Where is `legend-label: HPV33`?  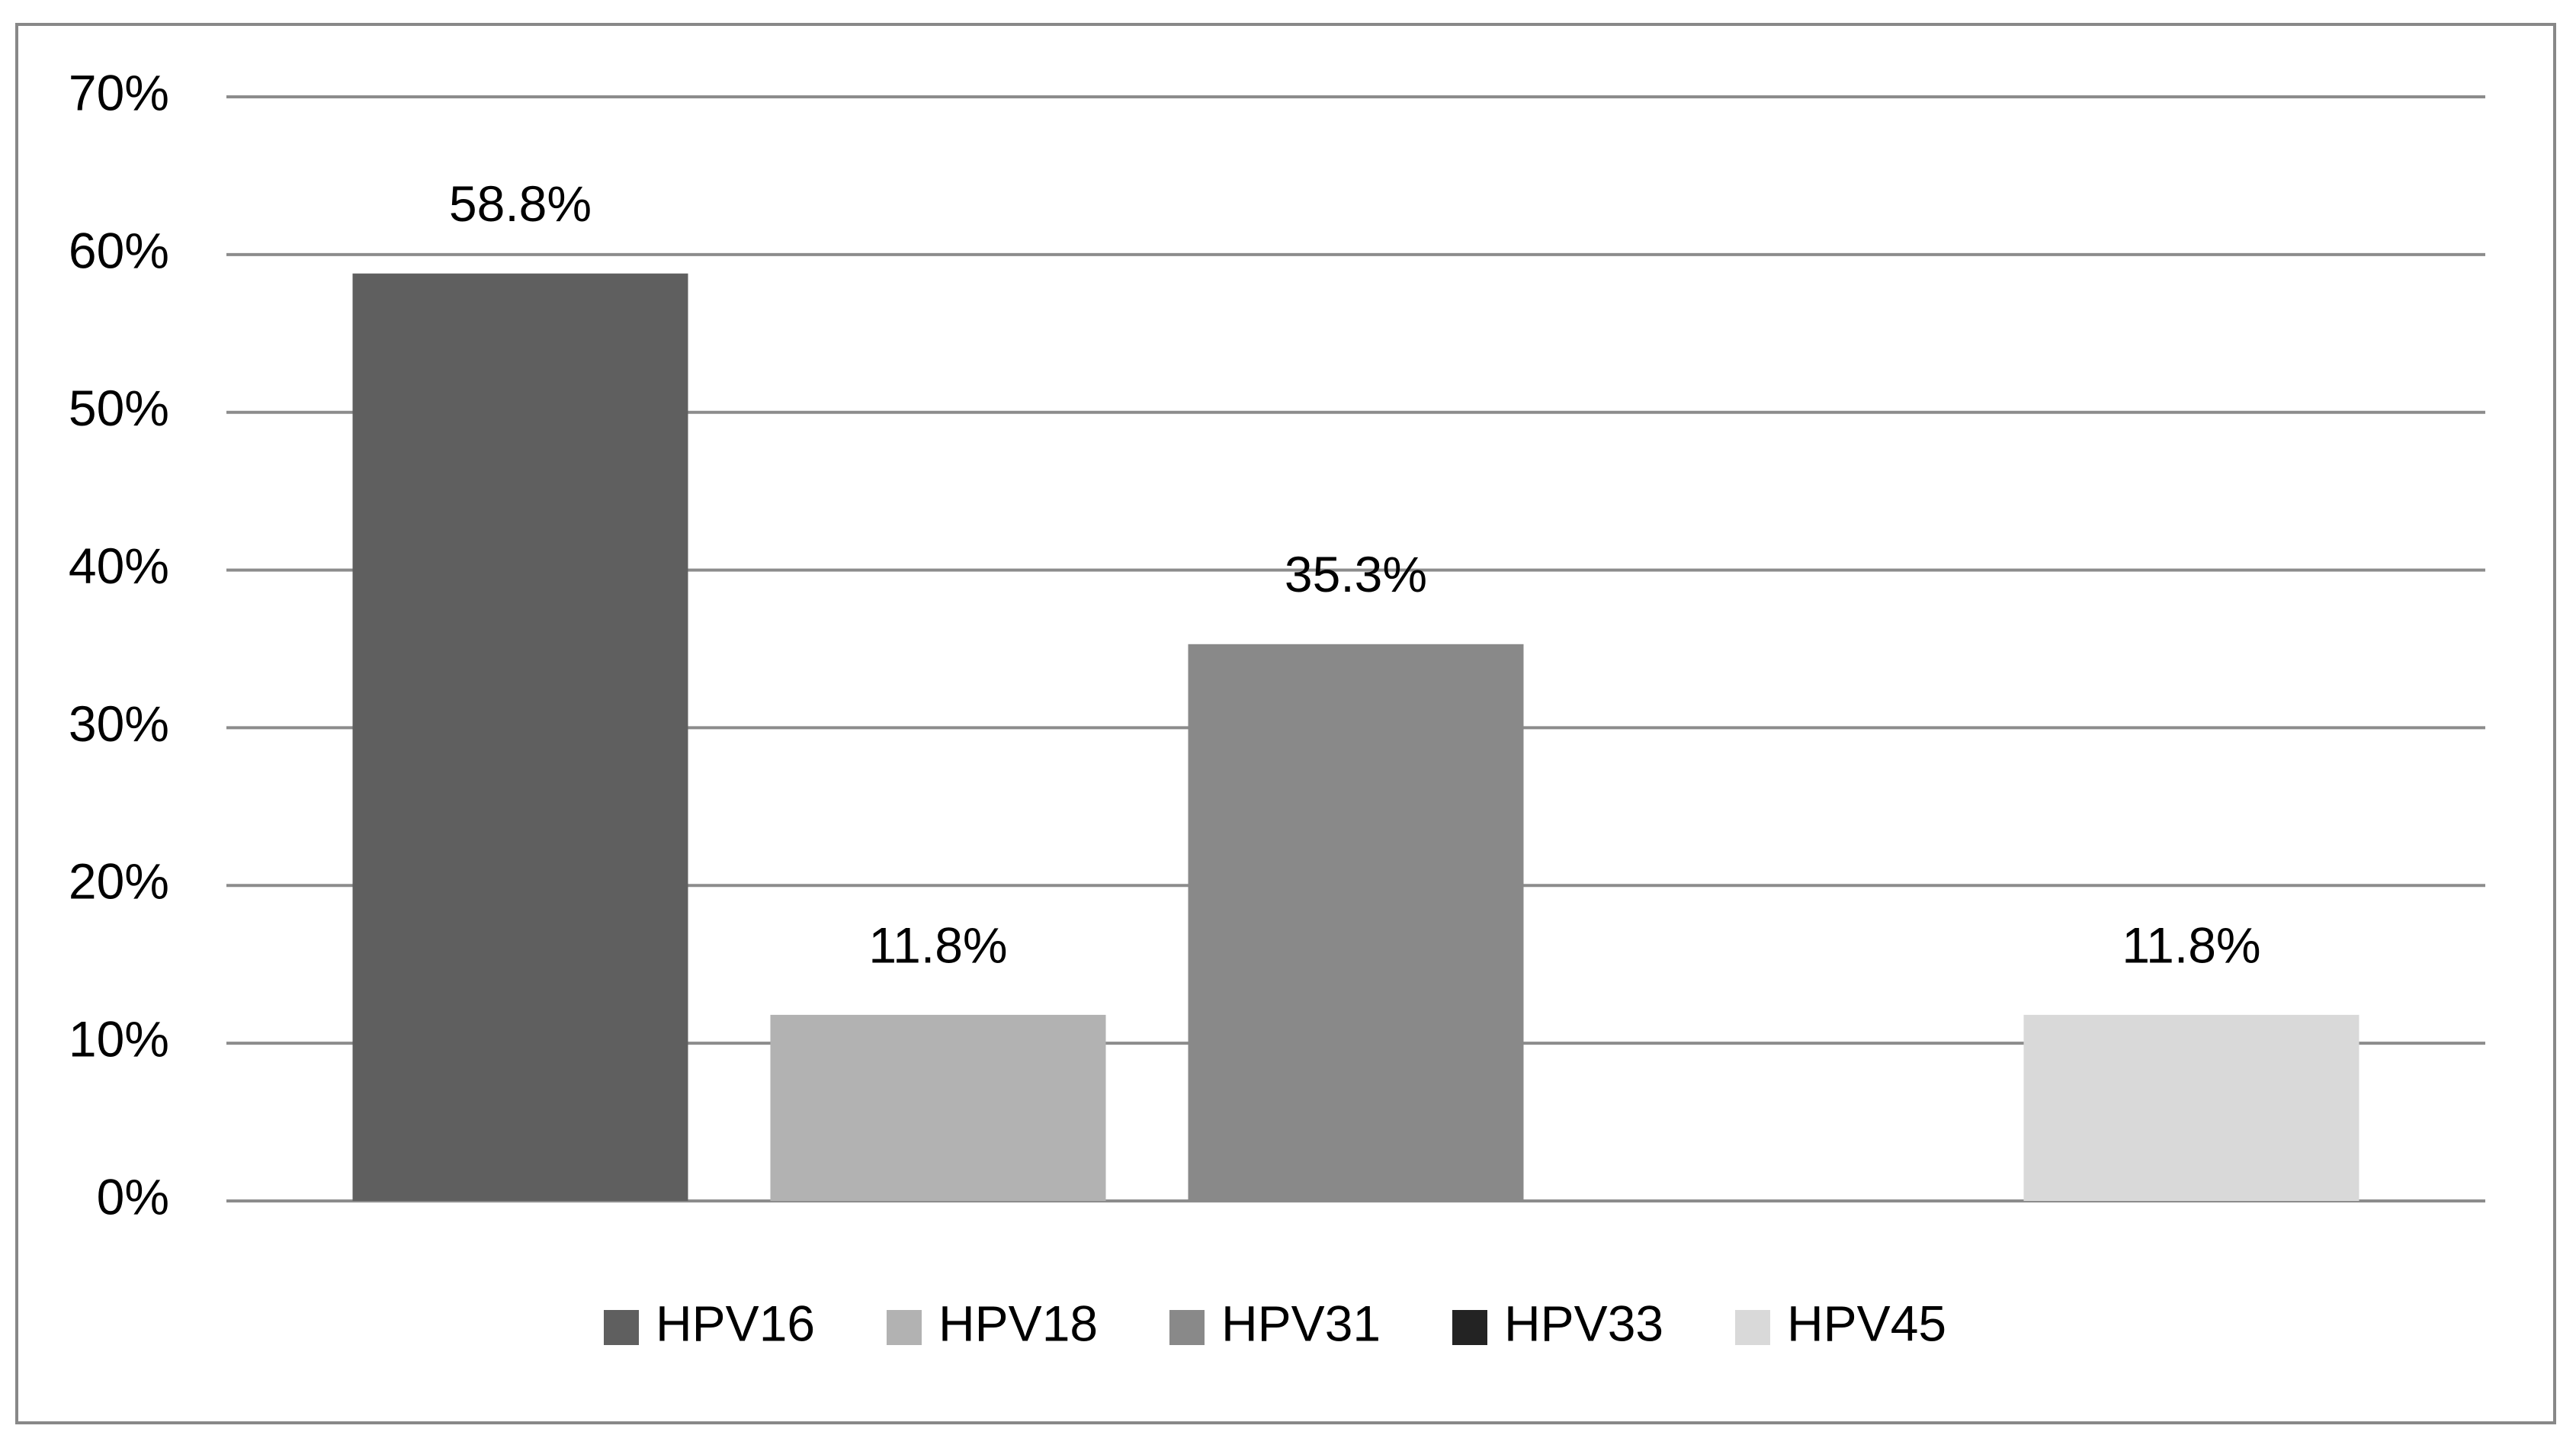
legend-label: HPV33 is located at coordinates (1583, 1323).